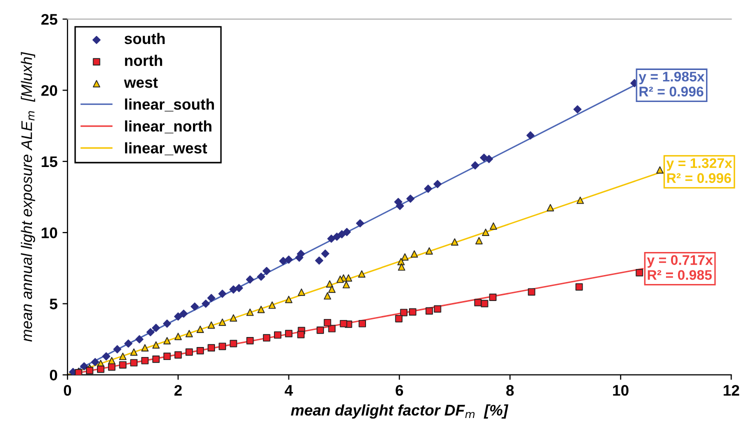 This screenshot has width=750, height=425. What do you see at coordinates (510, 390) in the screenshot?
I see `x-tick-label: 8` at bounding box center [510, 390].